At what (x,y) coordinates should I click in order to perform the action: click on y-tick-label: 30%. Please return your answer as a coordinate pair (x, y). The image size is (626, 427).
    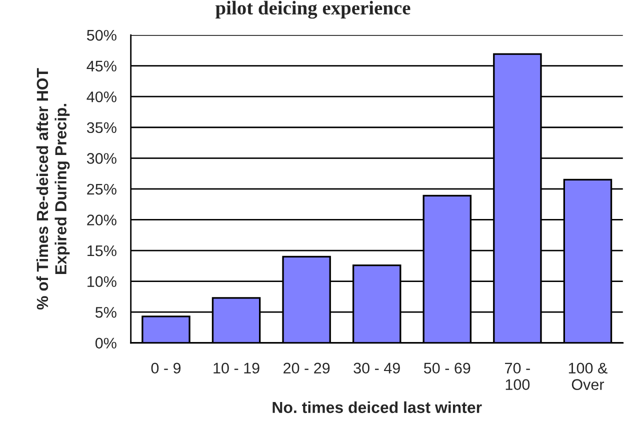
    Looking at the image, I should click on (101, 158).